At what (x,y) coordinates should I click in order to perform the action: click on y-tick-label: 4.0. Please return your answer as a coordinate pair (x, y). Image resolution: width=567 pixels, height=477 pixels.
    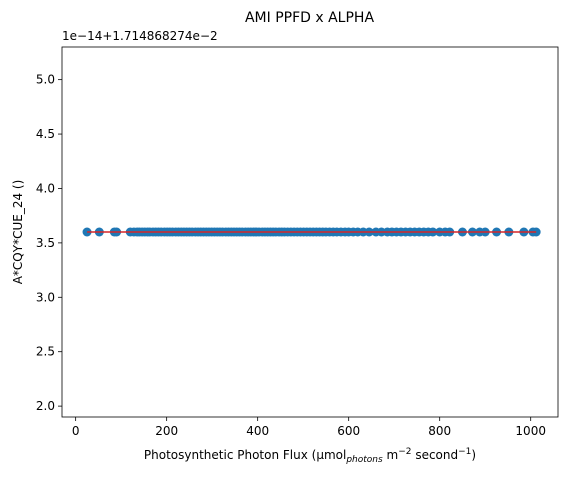
    Looking at the image, I should click on (45, 188).